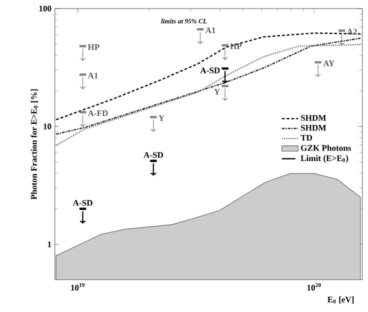 The image size is (368, 312). Describe the element at coordinates (341, 300) in the screenshot. I see `x-axis-title: E$_{0}$ [eV]` at that location.